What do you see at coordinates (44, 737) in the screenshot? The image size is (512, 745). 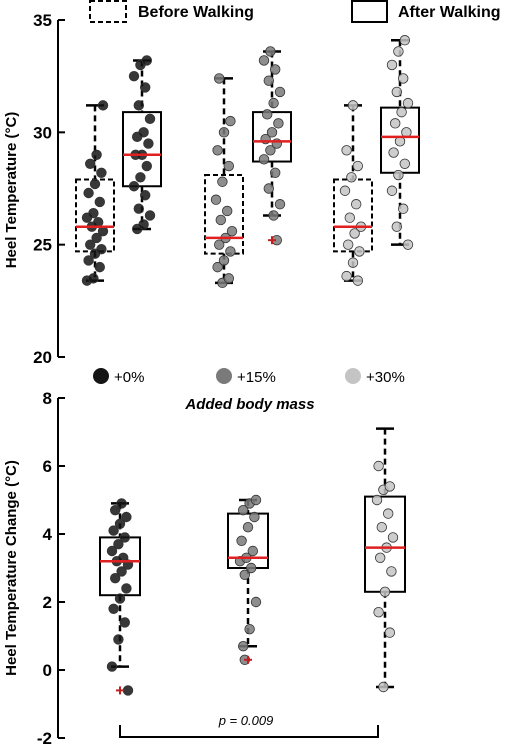 I see `y-tick-label: -2` at bounding box center [44, 737].